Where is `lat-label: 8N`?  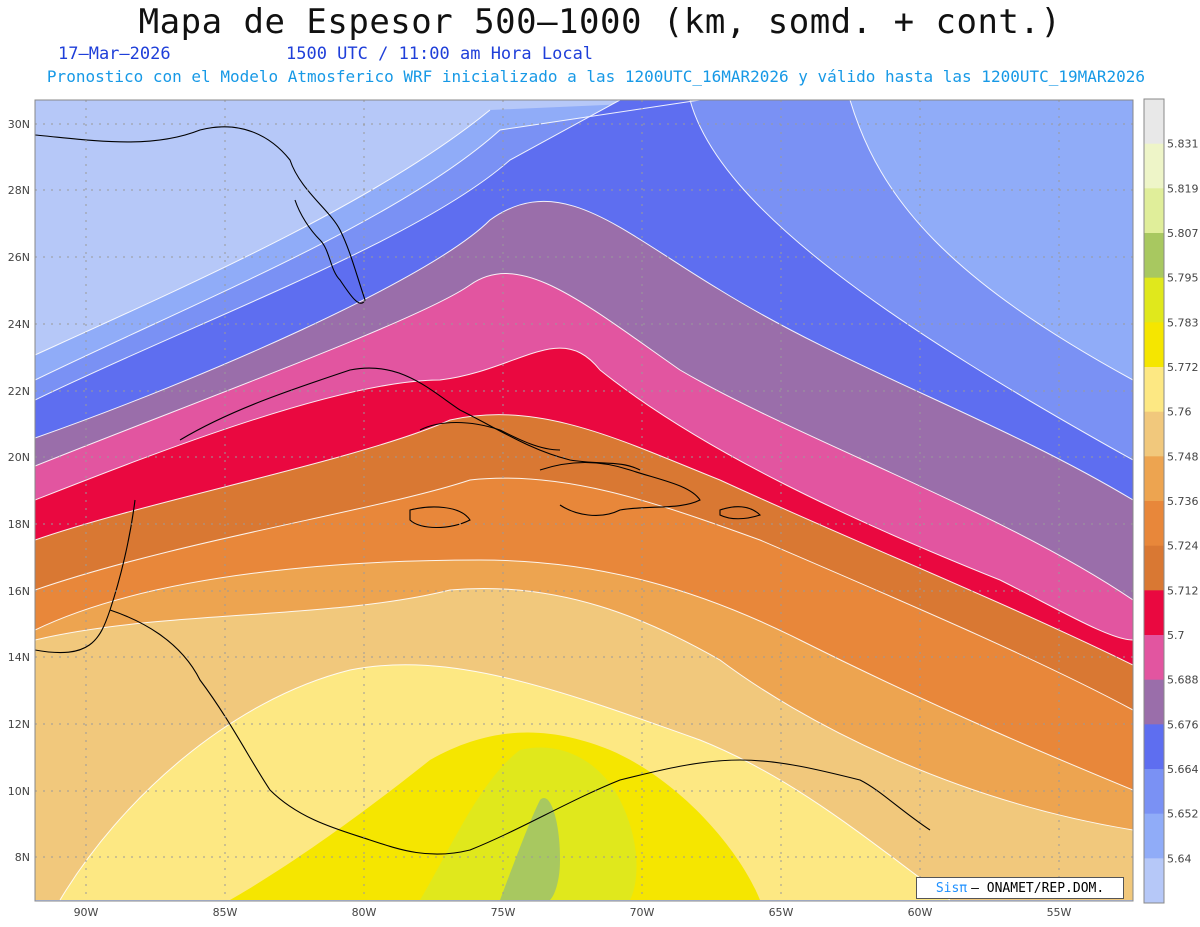
lat-label: 8N is located at coordinates (22, 857).